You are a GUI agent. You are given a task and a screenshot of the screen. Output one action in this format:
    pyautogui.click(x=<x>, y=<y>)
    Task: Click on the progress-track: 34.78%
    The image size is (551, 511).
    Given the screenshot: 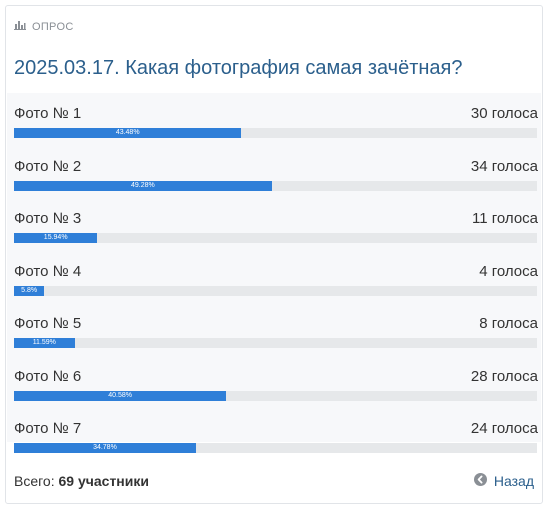 What is the action you would take?
    pyautogui.click(x=275, y=448)
    